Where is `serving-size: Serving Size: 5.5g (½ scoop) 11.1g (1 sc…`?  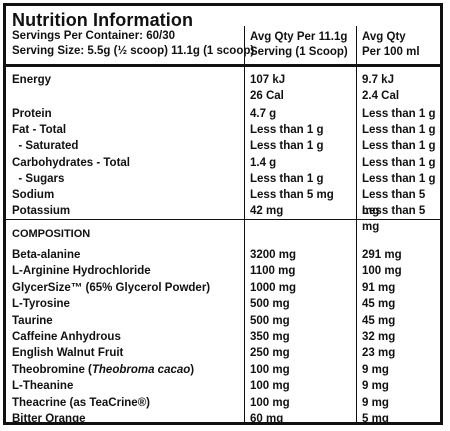
serving-size: Serving Size: 5.5g (½ scoop) 11.1g (1 sc… is located at coordinates (133, 51).